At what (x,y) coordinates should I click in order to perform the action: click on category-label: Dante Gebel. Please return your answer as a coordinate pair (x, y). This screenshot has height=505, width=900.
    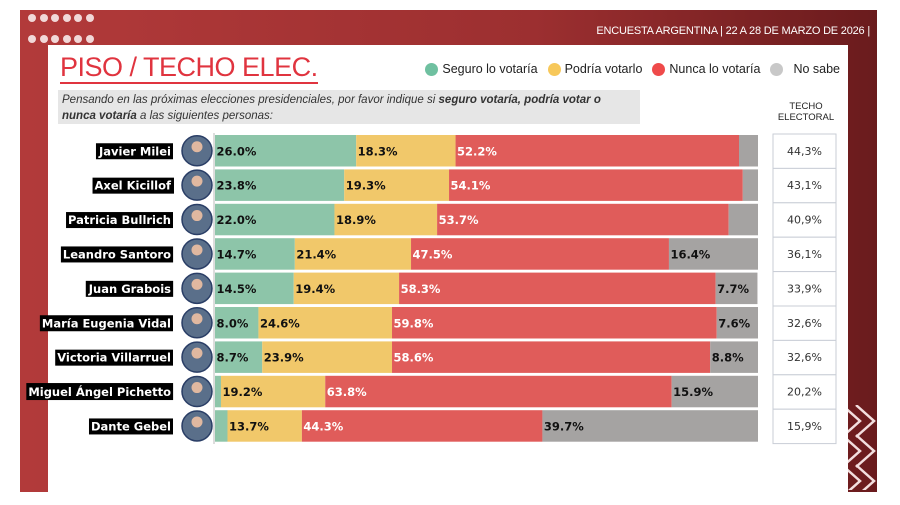
    Looking at the image, I should click on (130, 426).